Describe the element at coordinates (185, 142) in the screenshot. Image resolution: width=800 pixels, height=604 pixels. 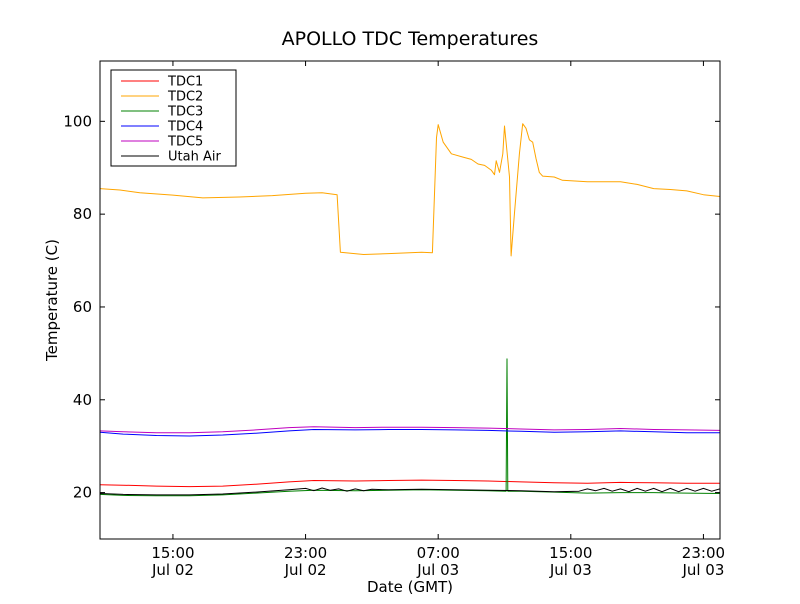
I see `legend-label-tdc5: TDC5` at that location.